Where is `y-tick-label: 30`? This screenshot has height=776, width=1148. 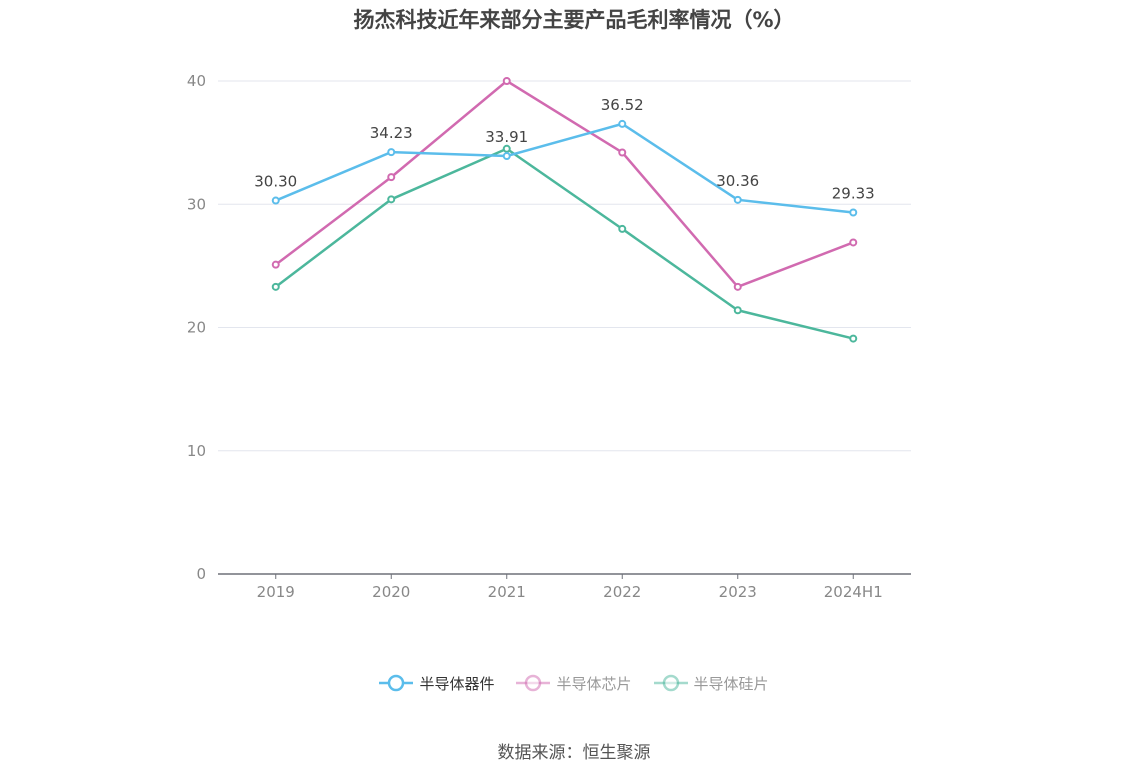
y-tick-label: 30 is located at coordinates (196, 204).